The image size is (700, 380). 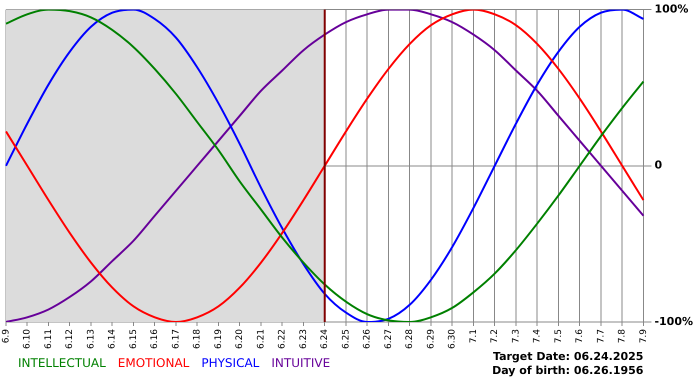 I want to click on text: INTUITIVE, so click(x=300, y=363).